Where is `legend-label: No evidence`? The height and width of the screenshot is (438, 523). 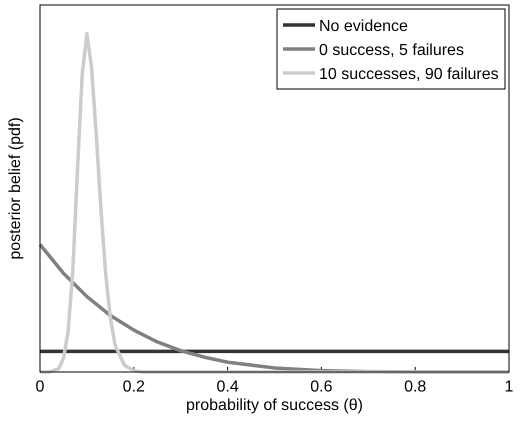
legend-label: No evidence is located at coordinates (363, 26).